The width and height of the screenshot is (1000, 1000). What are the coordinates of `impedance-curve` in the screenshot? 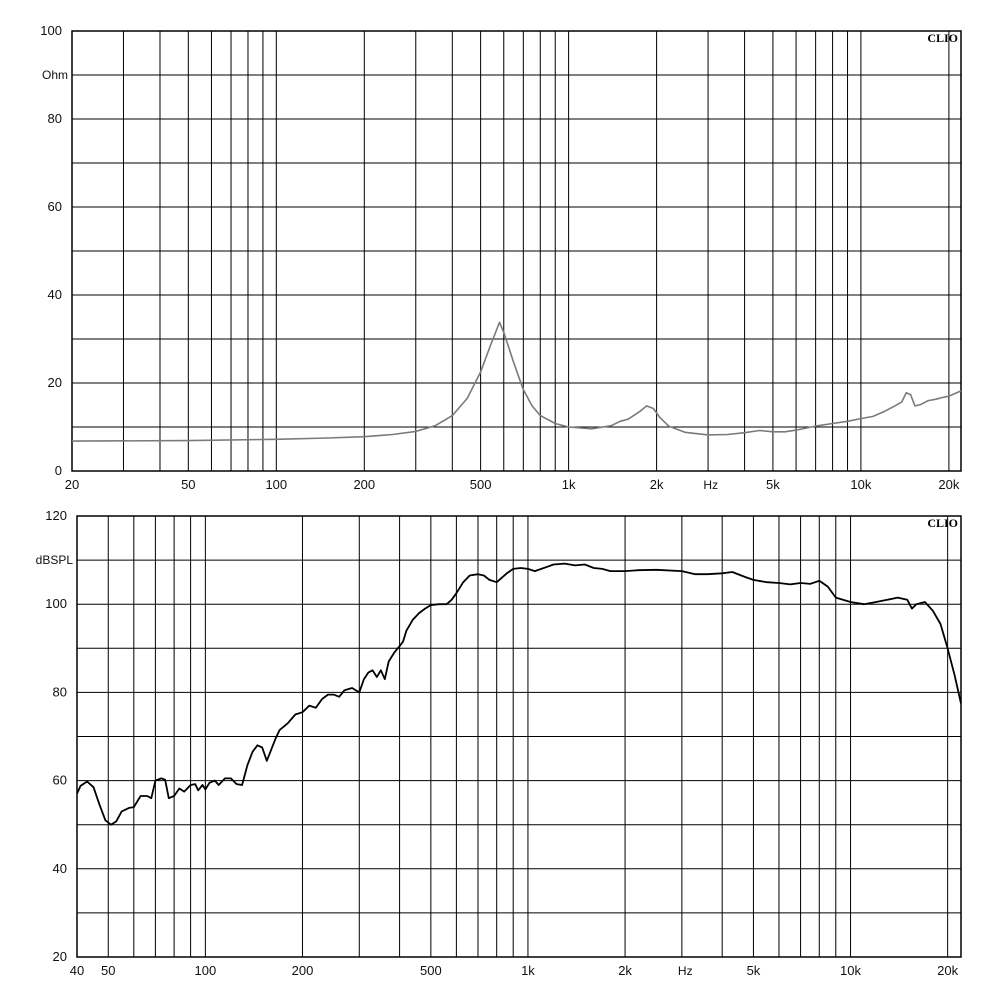 It's located at (516, 381).